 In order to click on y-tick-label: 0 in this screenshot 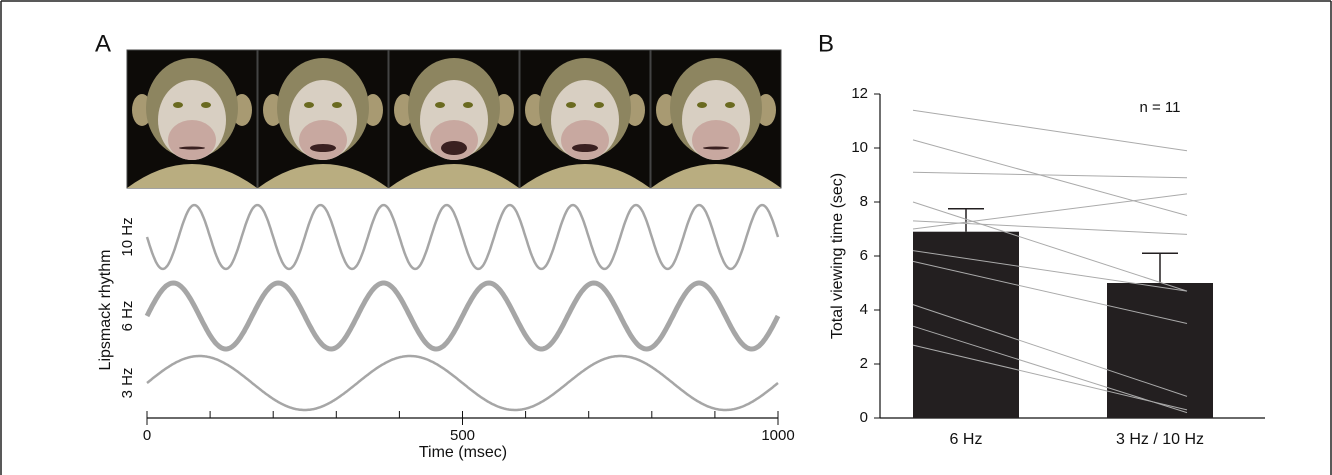, I will do `click(864, 417)`.